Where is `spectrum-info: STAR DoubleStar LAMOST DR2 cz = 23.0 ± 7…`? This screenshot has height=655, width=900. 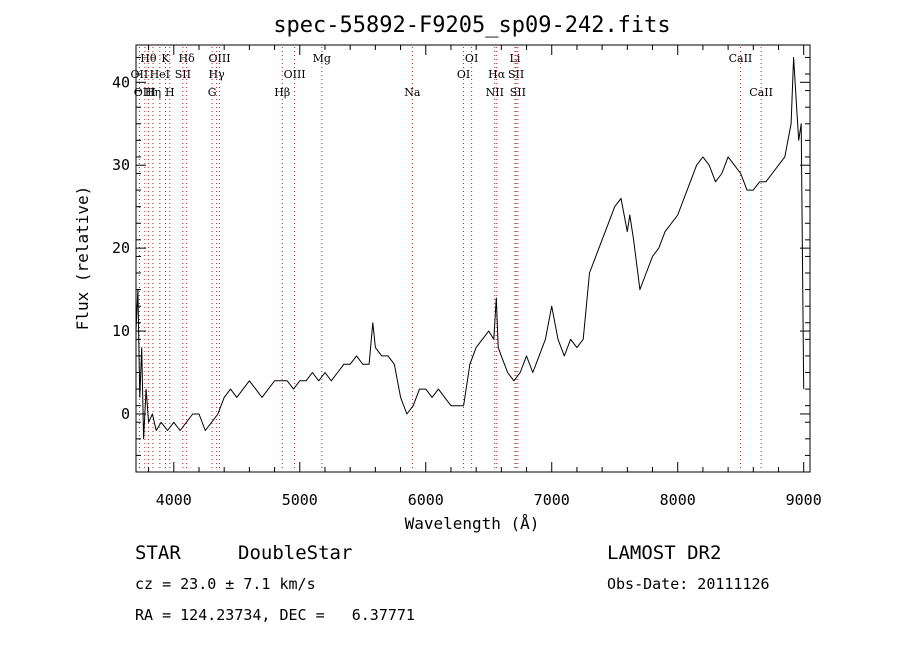 spectrum-info: STAR DoubleStar LAMOST DR2 cz = 23.0 ± 7… is located at coordinates (452, 583).